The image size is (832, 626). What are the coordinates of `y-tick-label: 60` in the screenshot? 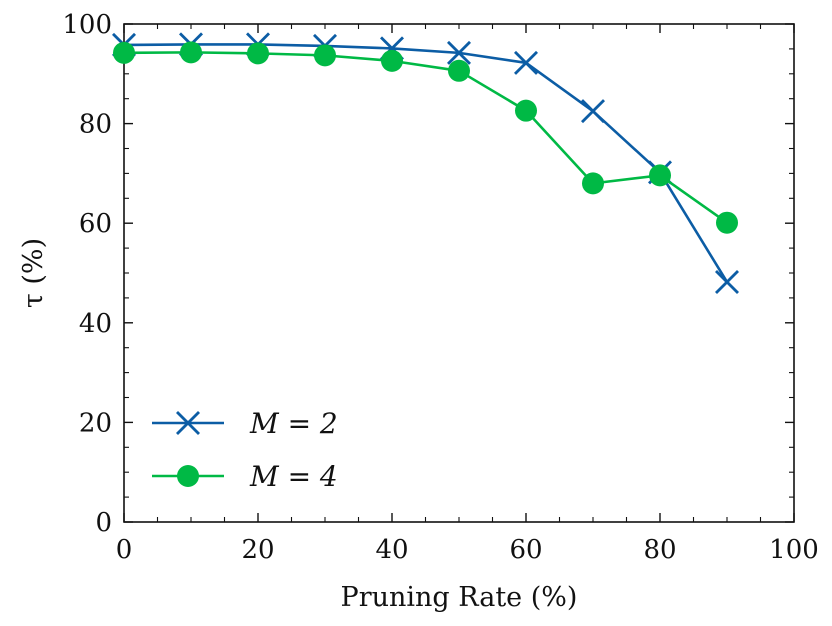 It's located at (95, 224).